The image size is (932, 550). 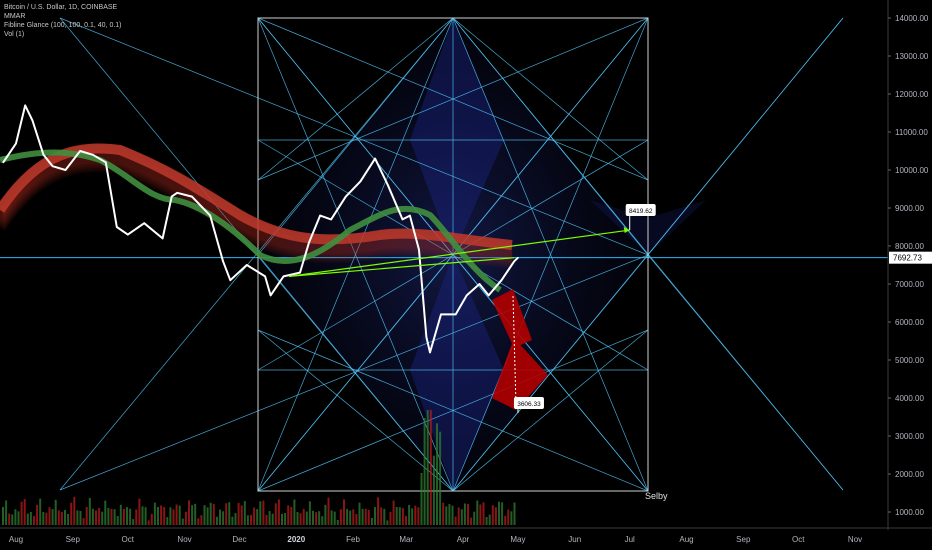 What do you see at coordinates (61, 7) in the screenshot?
I see `symbol-title: Bitcoin / U.S. Dollar, 1D, COINBASE` at bounding box center [61, 7].